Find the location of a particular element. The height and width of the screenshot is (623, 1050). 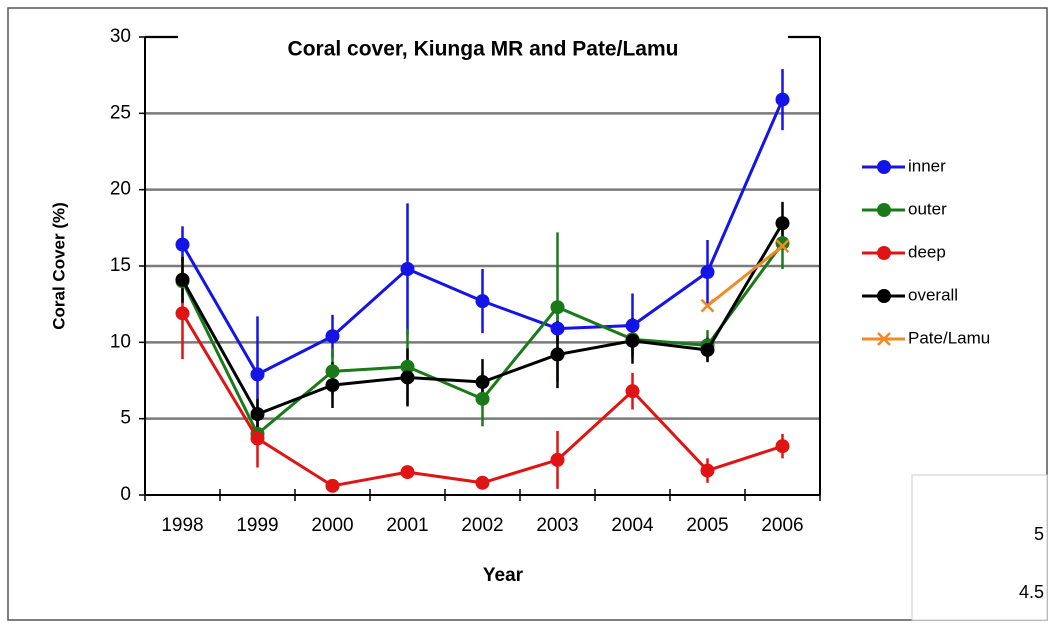

legend-label: outer is located at coordinates (927, 208).